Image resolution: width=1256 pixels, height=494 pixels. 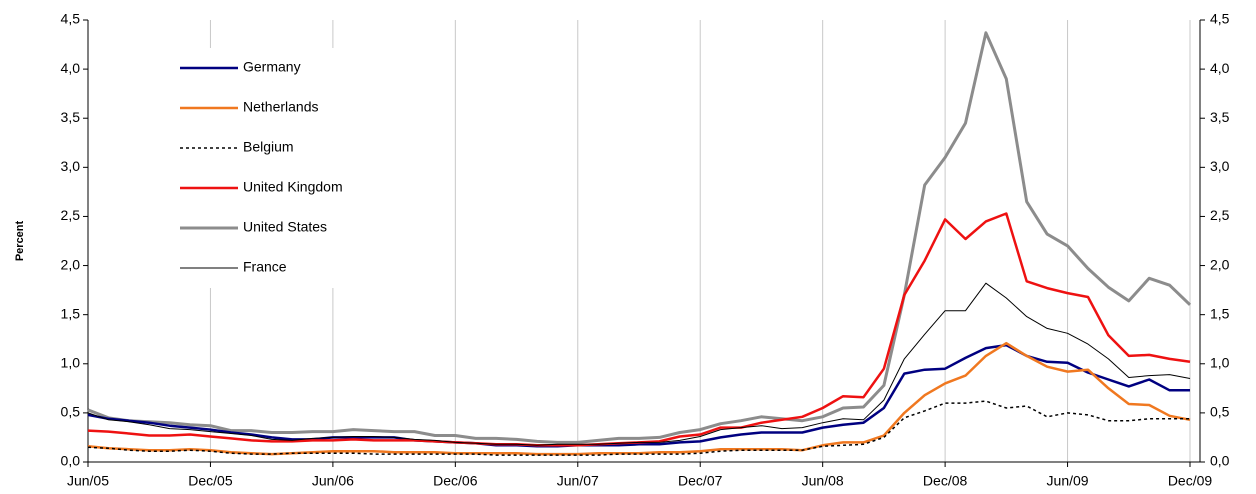 What do you see at coordinates (71, 117) in the screenshot?
I see `y-tick-label: 3,5` at bounding box center [71, 117].